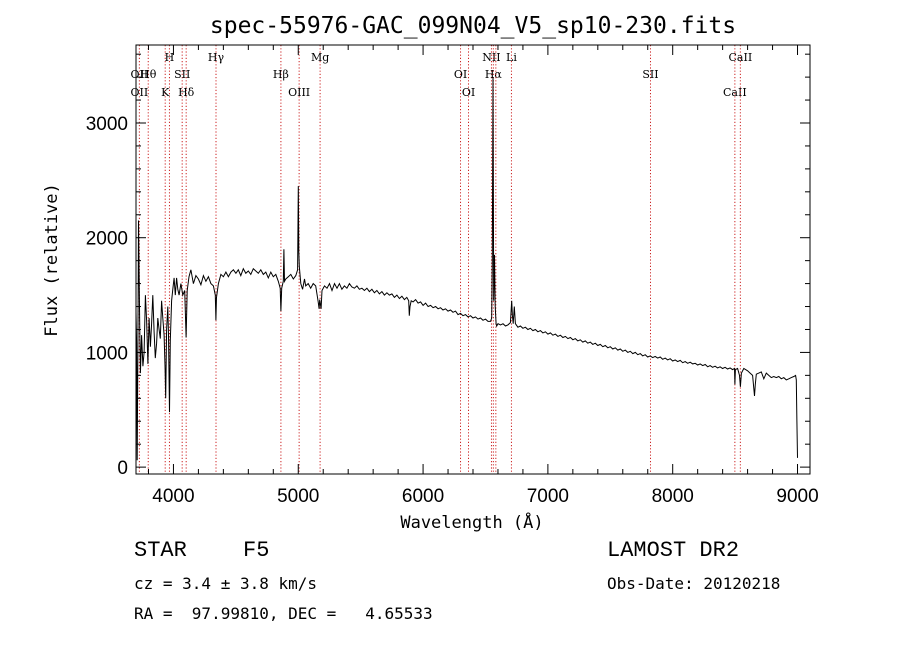  Describe the element at coordinates (694, 583) in the screenshot. I see `observation-date: Obs-Date: 20120218` at that location.